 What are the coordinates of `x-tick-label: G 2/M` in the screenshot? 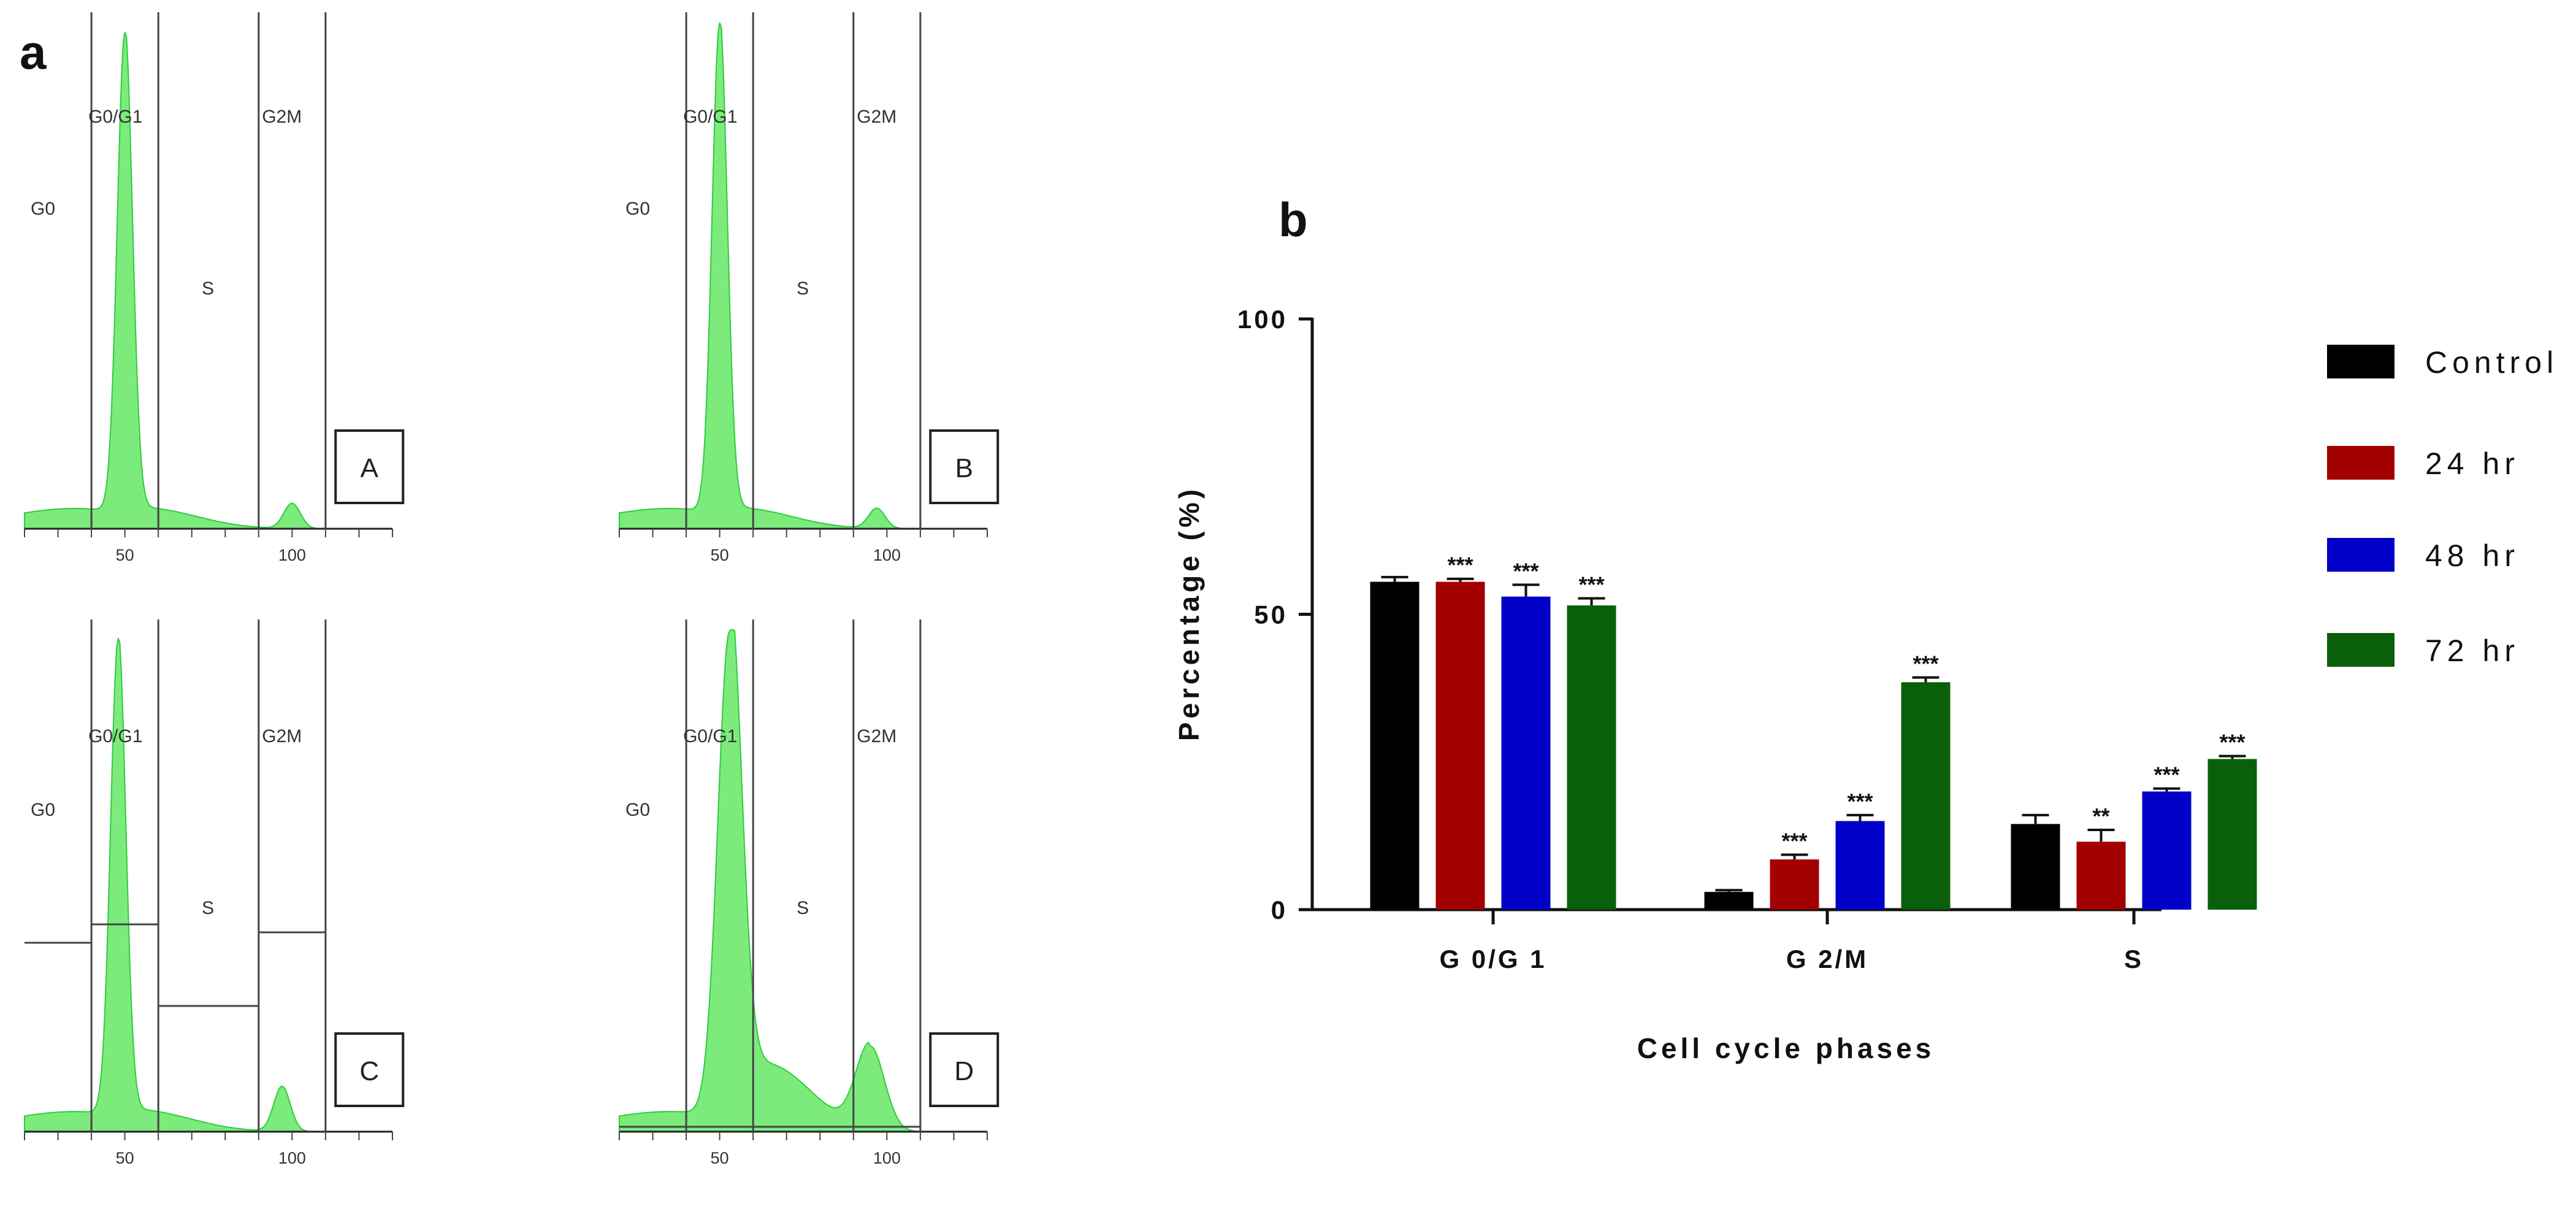 It's located at (1827, 959).